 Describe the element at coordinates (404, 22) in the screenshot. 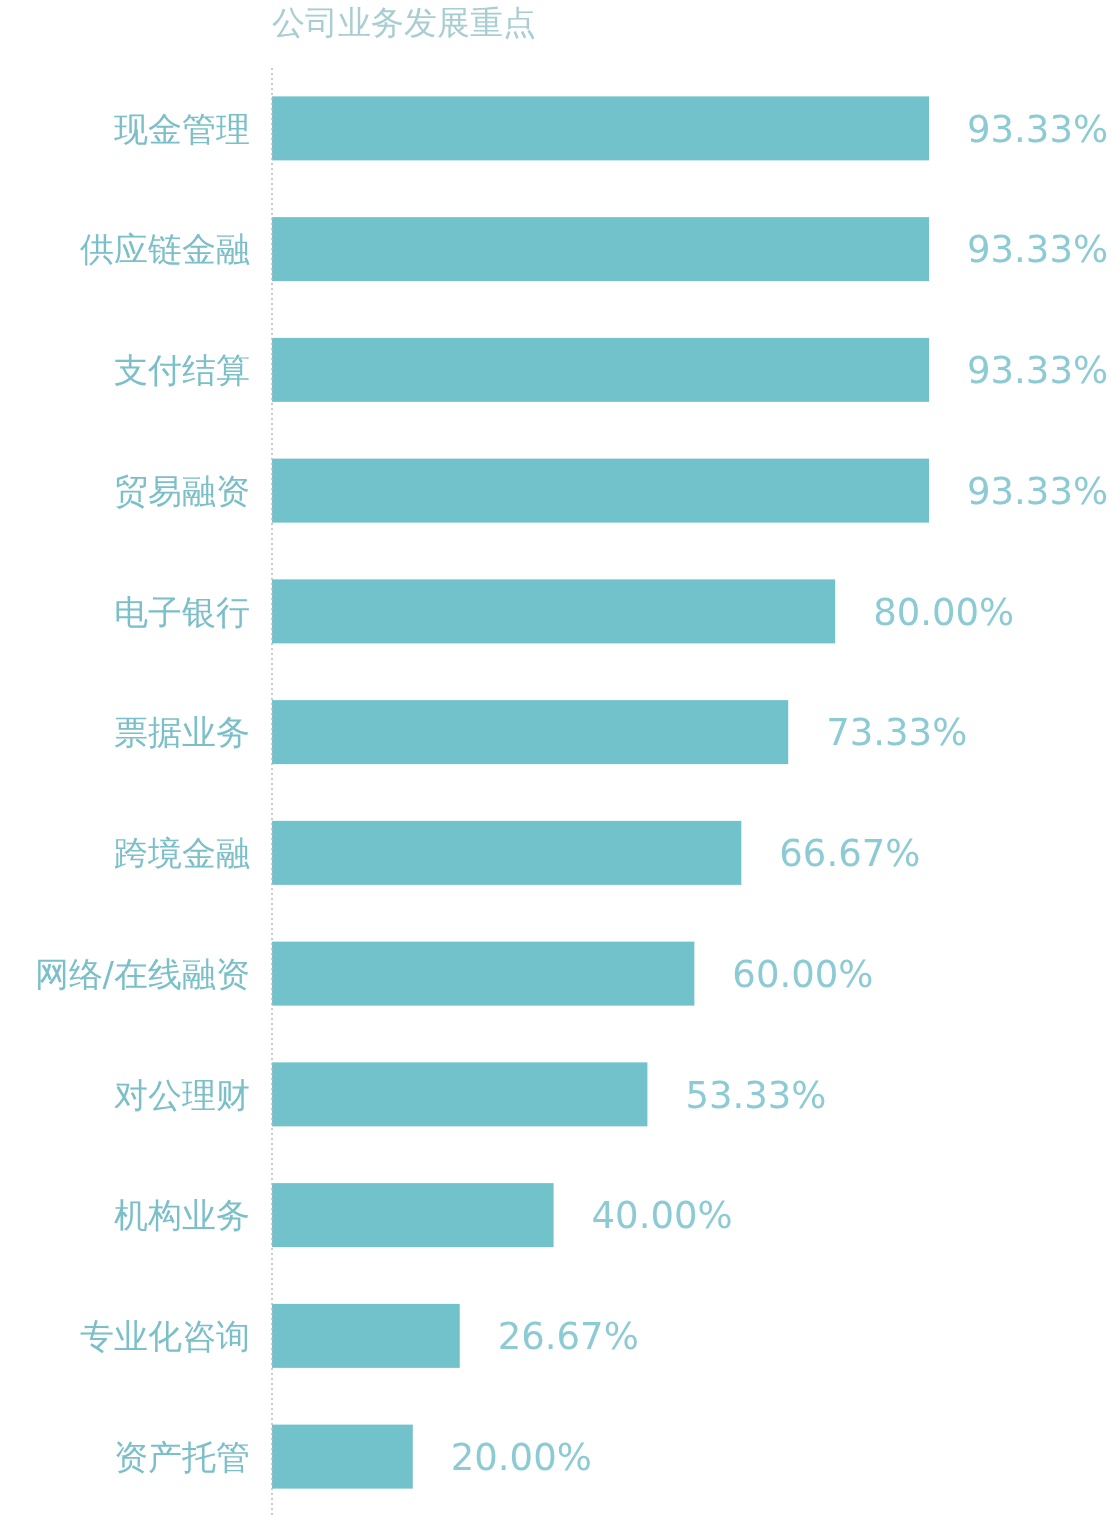

I see `chart-title: 公司业务发展重点` at that location.